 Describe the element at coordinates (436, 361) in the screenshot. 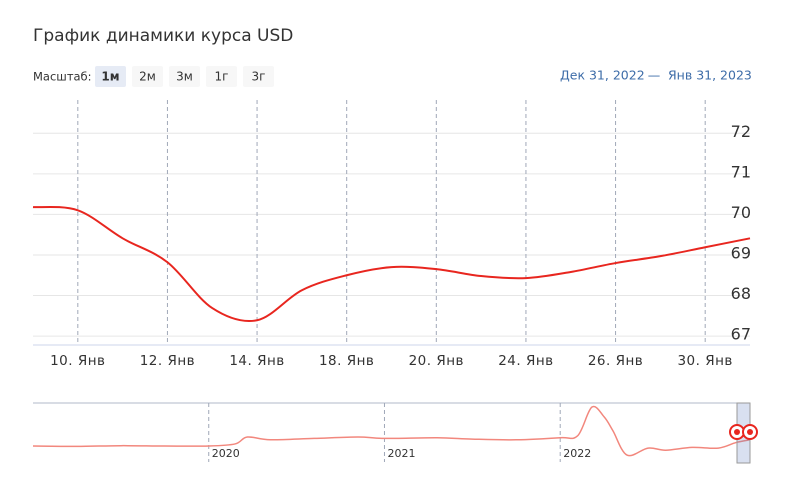

I see `x-tick-label: 20. Янв` at that location.